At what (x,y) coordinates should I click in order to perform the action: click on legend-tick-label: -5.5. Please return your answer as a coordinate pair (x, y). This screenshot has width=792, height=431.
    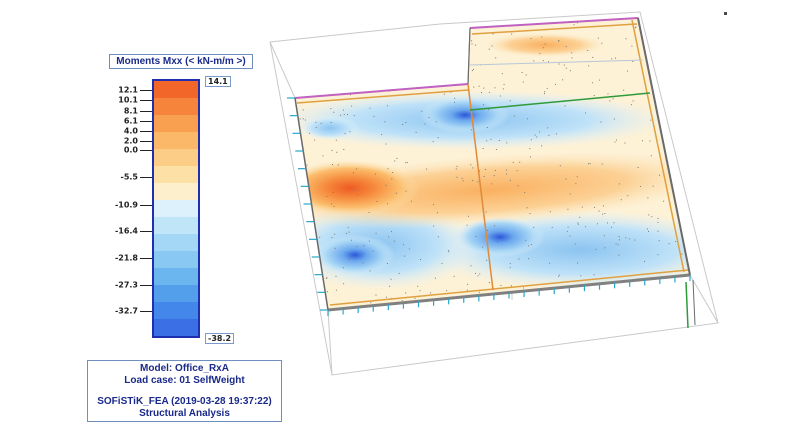
    Looking at the image, I should click on (129, 177).